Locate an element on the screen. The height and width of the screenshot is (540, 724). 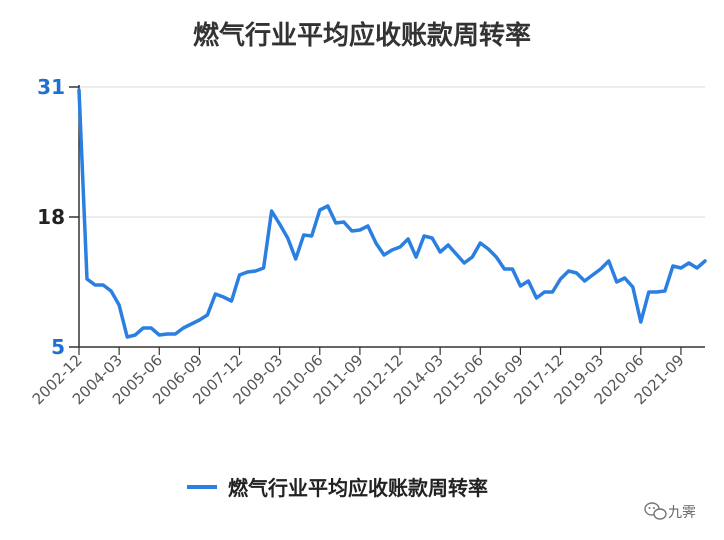
watermark-text: 九霁 is located at coordinates (682, 513).